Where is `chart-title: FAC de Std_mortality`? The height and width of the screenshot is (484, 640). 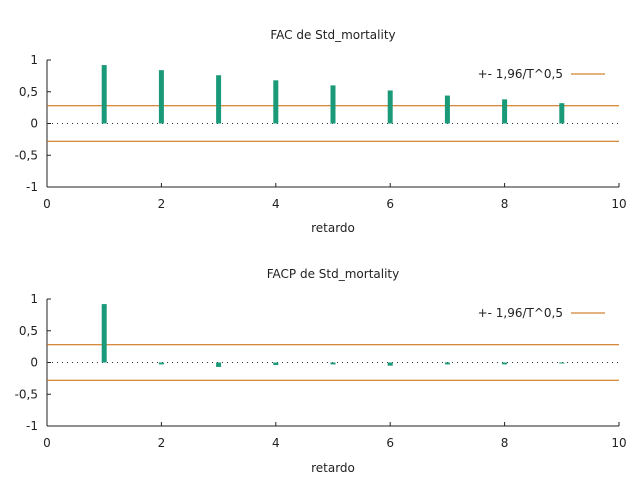
chart-title: FAC de Std_mortality is located at coordinates (332, 35).